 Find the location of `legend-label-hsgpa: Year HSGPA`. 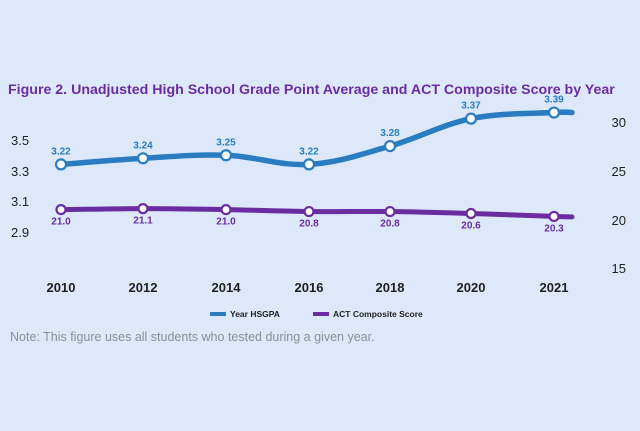

legend-label-hsgpa: Year HSGPA is located at coordinates (255, 314).